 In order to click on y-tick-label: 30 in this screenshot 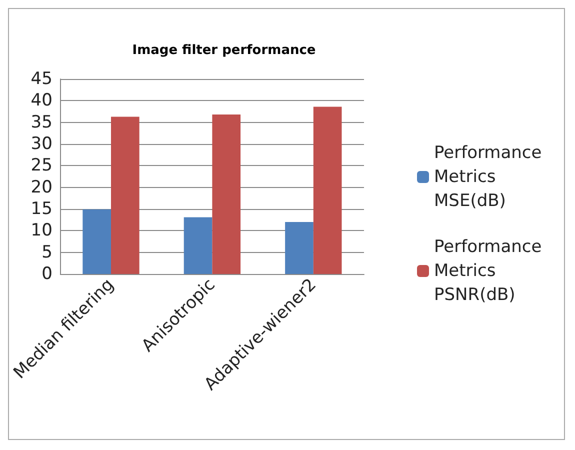, I will do `click(41, 144)`.